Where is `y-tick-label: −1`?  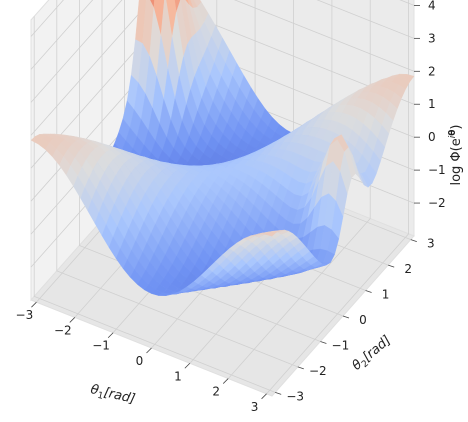 y-tick-label: −1 is located at coordinates (341, 346).